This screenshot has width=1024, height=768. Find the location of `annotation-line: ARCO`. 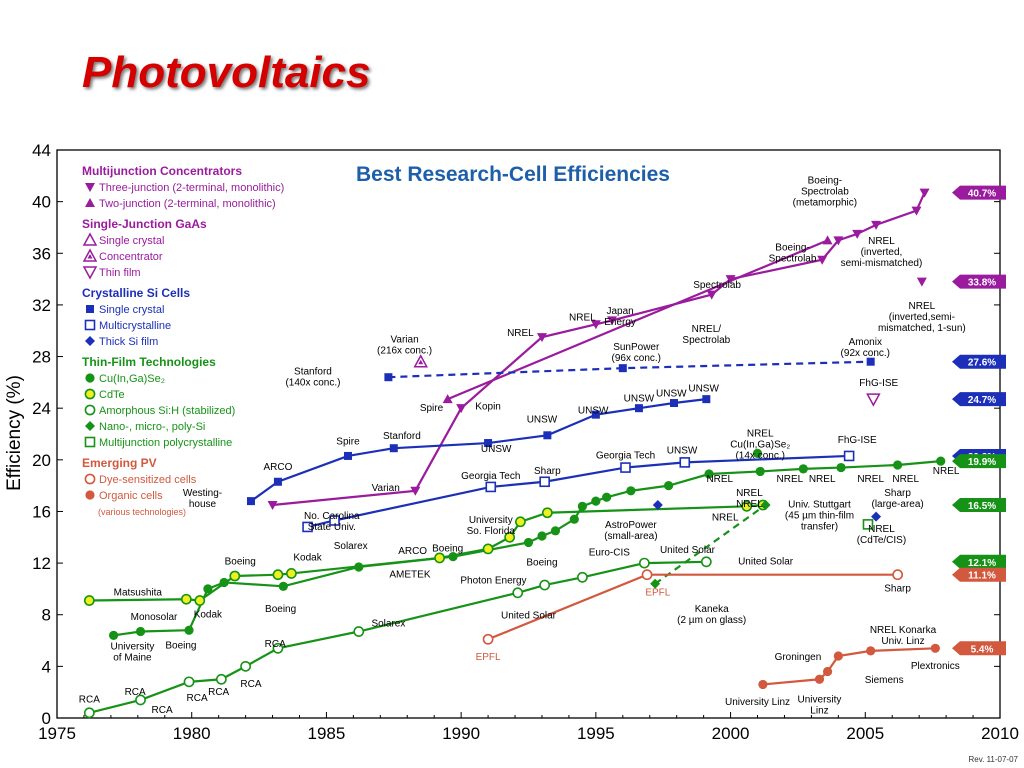

annotation-line: ARCO is located at coordinates (277, 467).